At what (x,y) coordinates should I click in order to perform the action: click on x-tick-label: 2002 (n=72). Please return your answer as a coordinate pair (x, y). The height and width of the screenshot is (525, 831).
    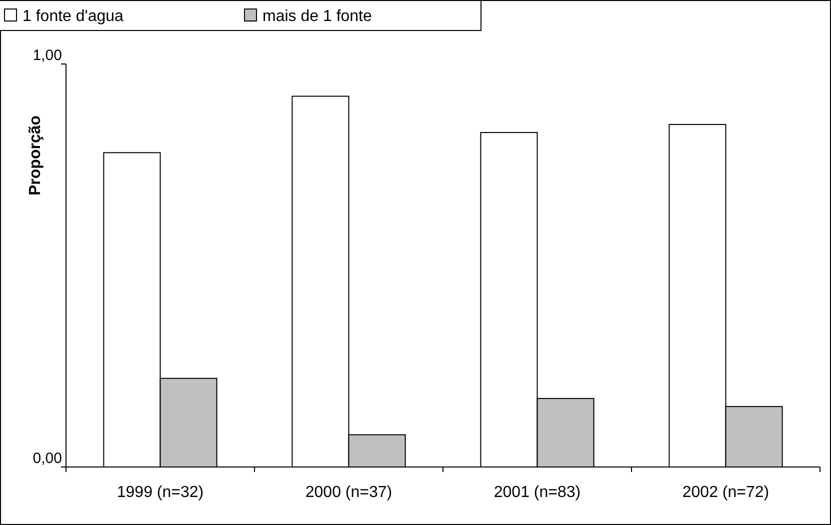
    Looking at the image, I should click on (726, 492).